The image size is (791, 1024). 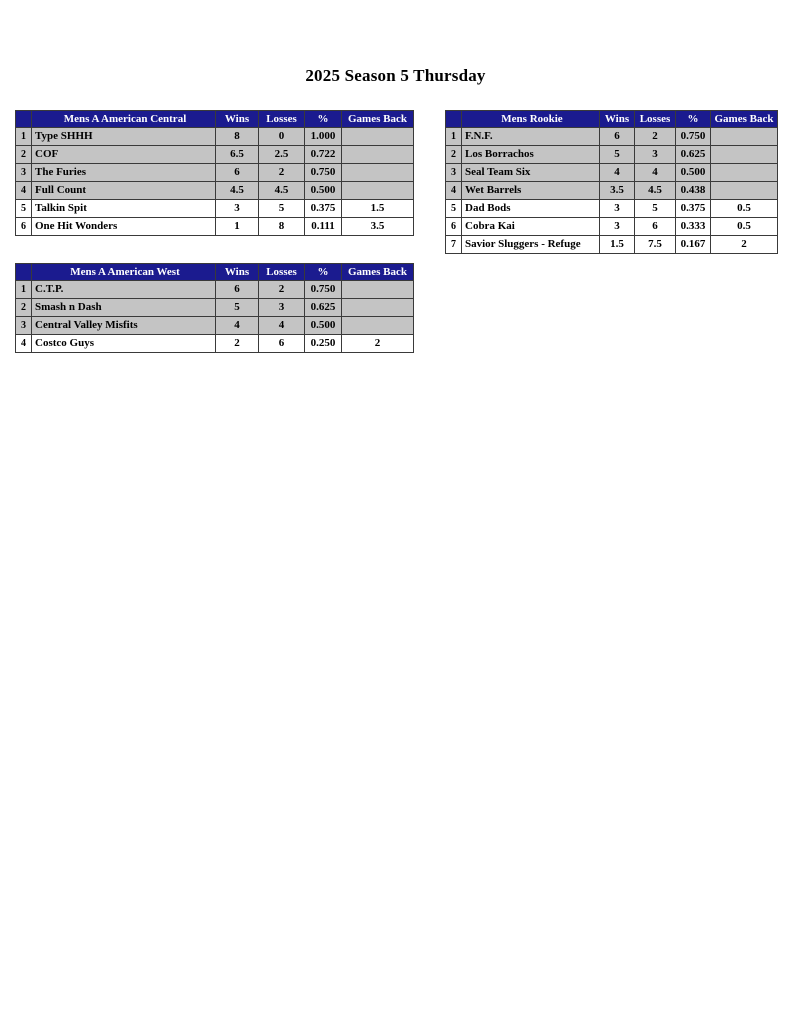 What do you see at coordinates (323, 343) in the screenshot?
I see `cell-pct: 0.250` at bounding box center [323, 343].